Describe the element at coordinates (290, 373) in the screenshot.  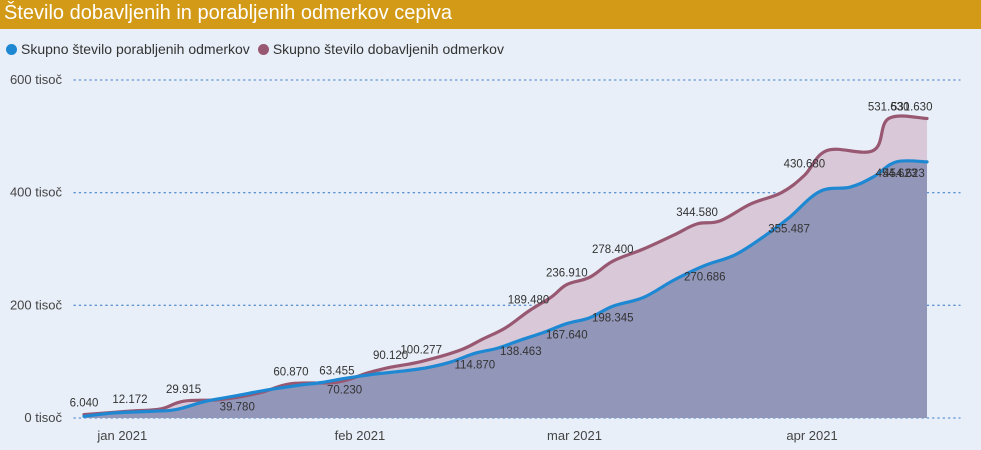
I see `delivered-data-label-3: 60.870` at that location.